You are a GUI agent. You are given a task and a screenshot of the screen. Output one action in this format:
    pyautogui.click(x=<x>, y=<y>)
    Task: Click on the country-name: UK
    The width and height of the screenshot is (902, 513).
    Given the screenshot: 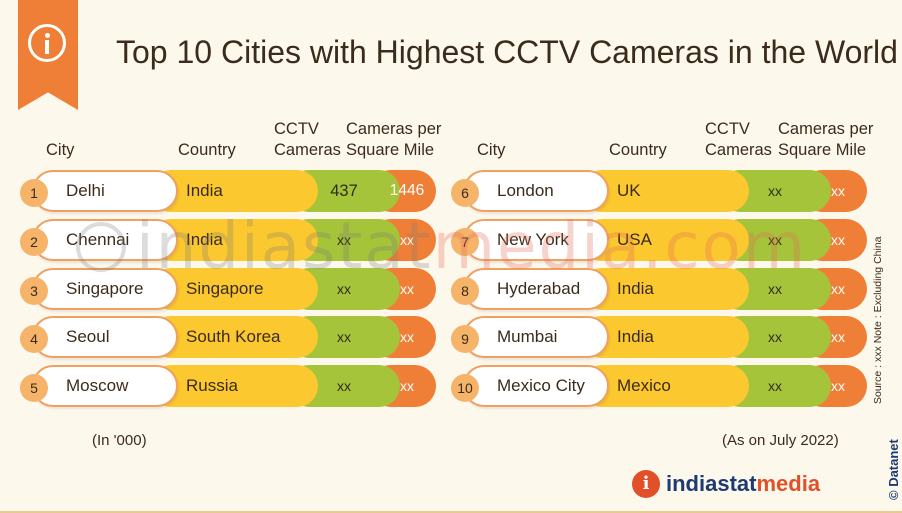 What is the action you would take?
    pyautogui.click(x=629, y=190)
    